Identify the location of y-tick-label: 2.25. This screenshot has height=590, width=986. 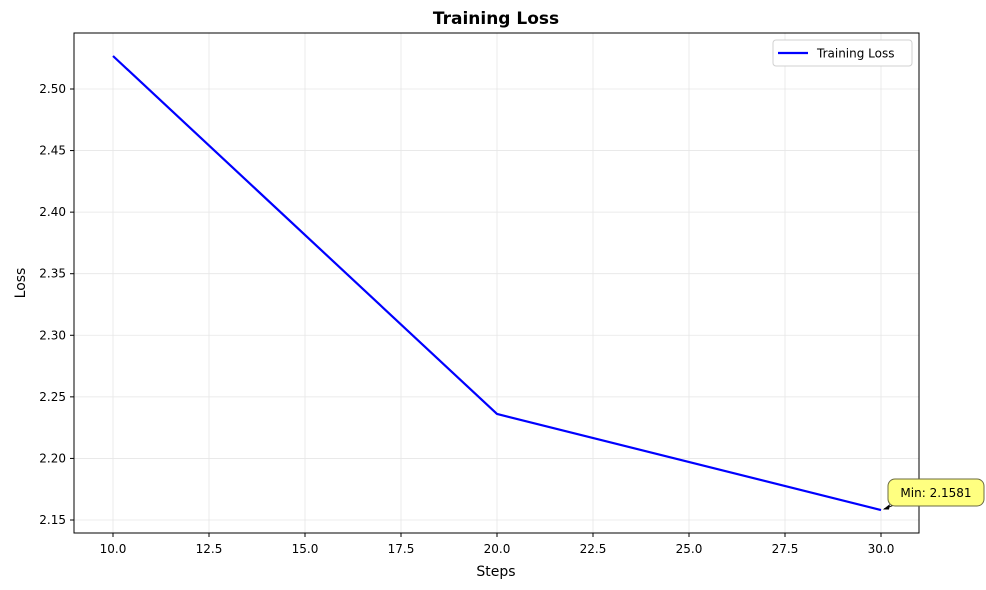
(52, 397).